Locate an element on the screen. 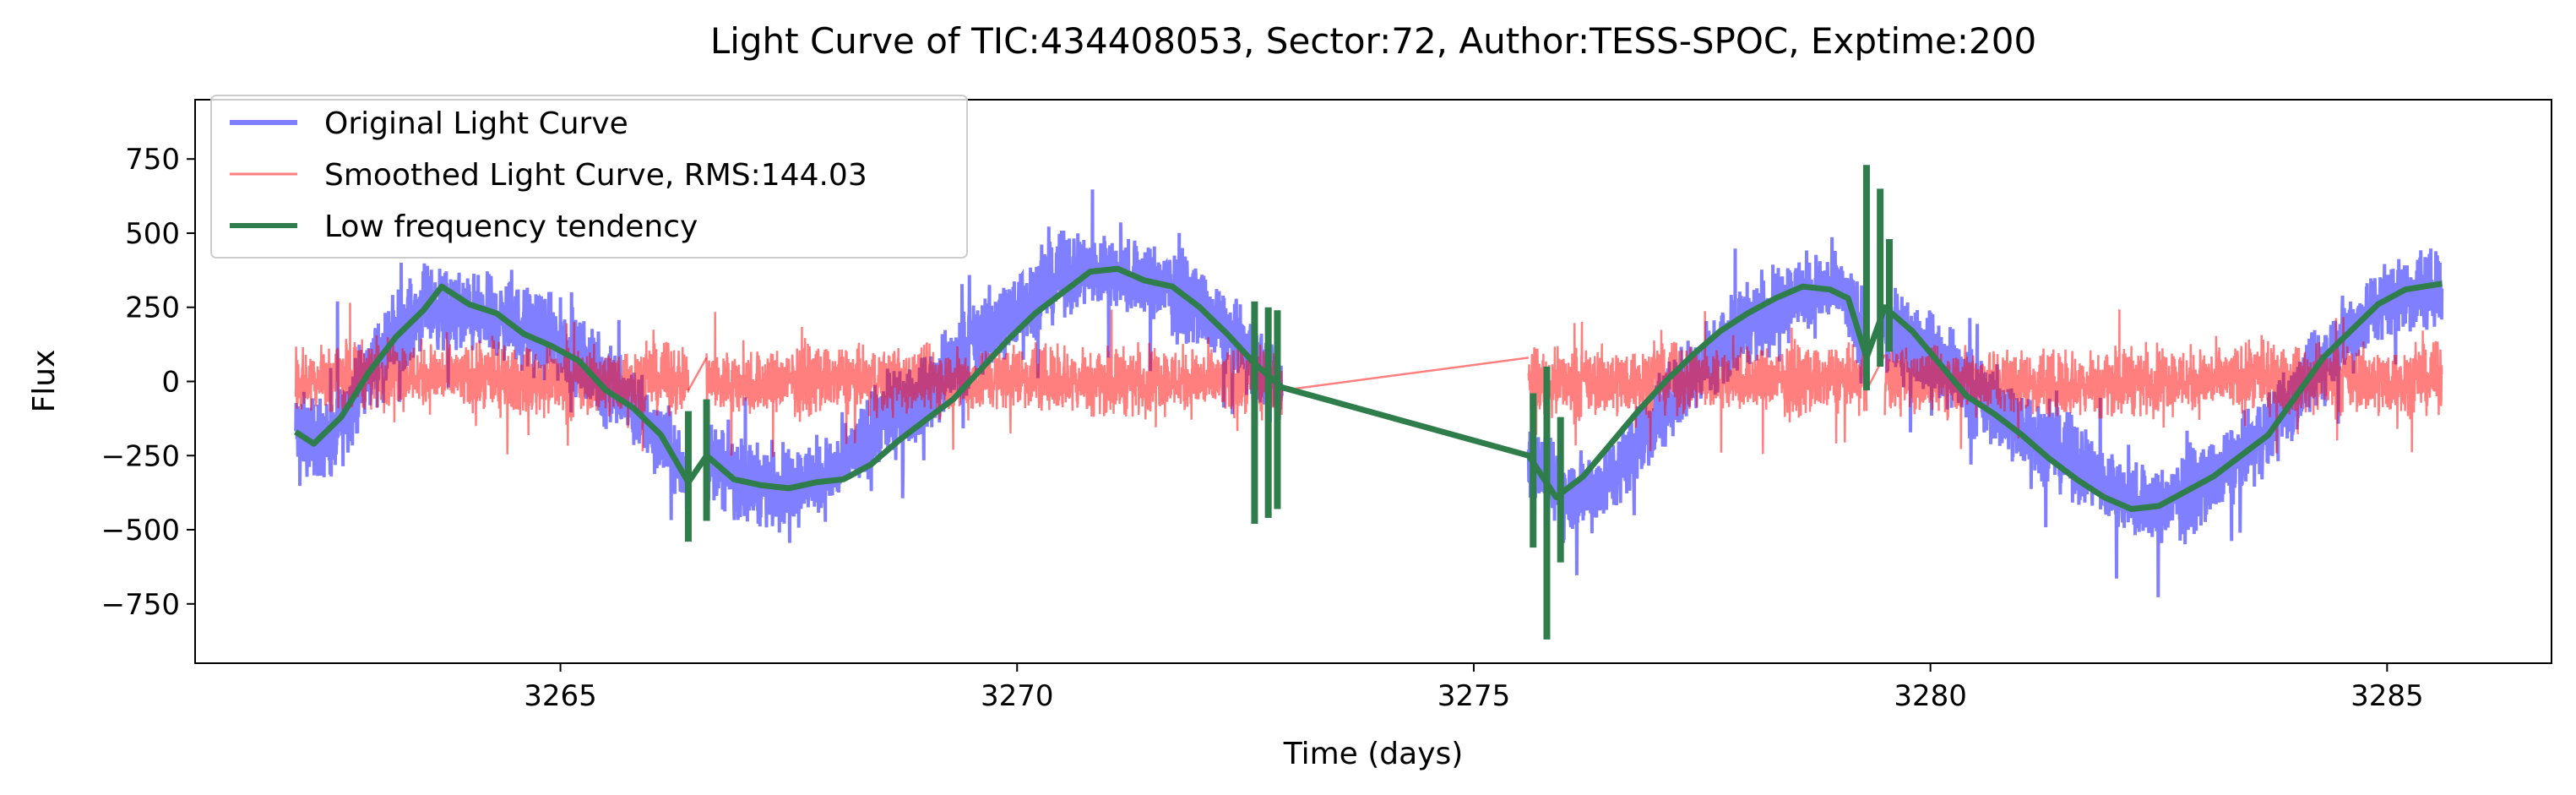  x-axis-label: Time (days) is located at coordinates (1373, 754).